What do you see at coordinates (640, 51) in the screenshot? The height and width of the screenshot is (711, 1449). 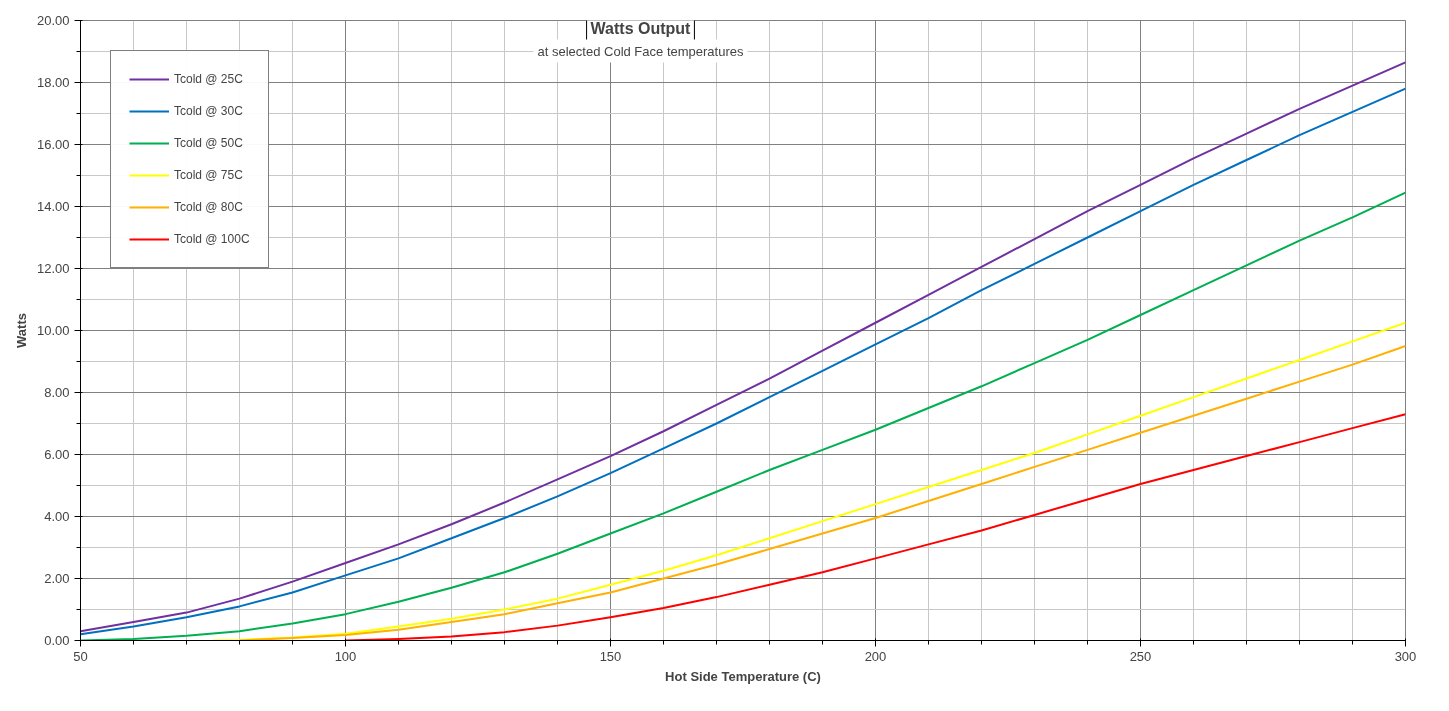 I see `text: at selected Cold Face temperatures` at bounding box center [640, 51].